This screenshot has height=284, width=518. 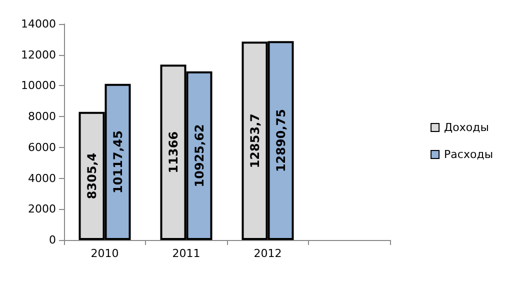 What do you see at coordinates (281, 140) in the screenshot?
I see `data-label: 12890,75` at bounding box center [281, 140].